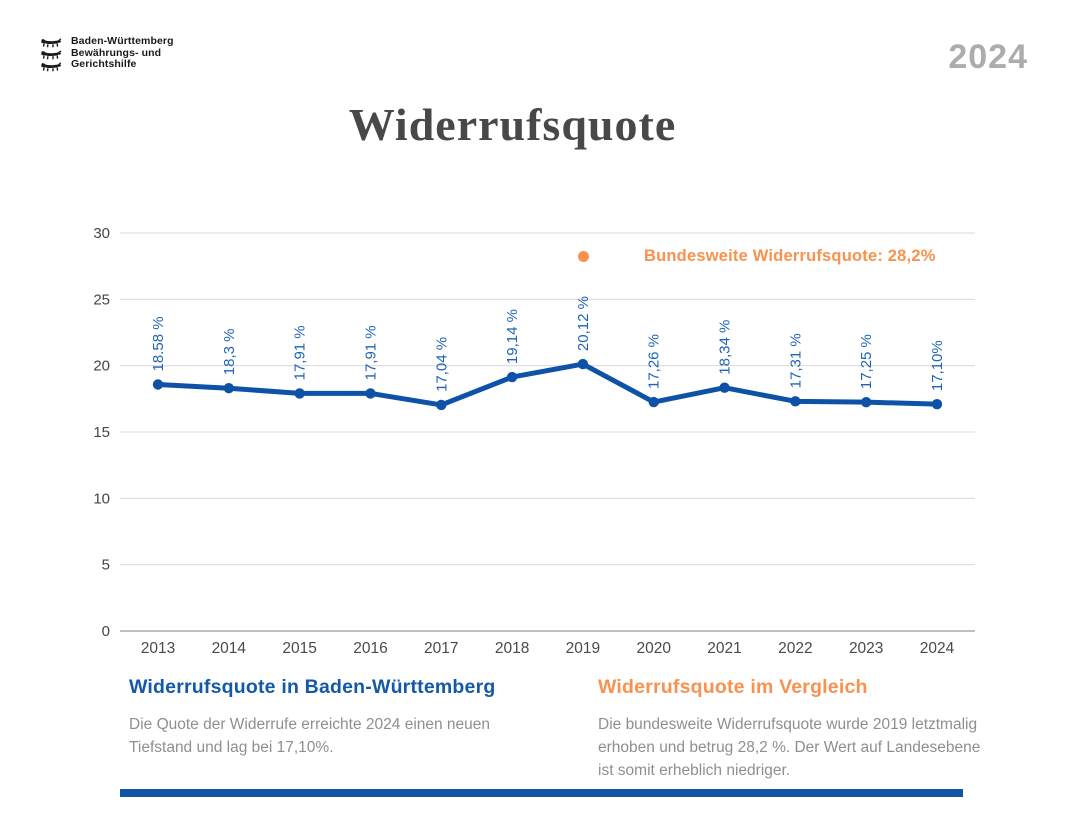  I want to click on chart-line, so click(547, 384).